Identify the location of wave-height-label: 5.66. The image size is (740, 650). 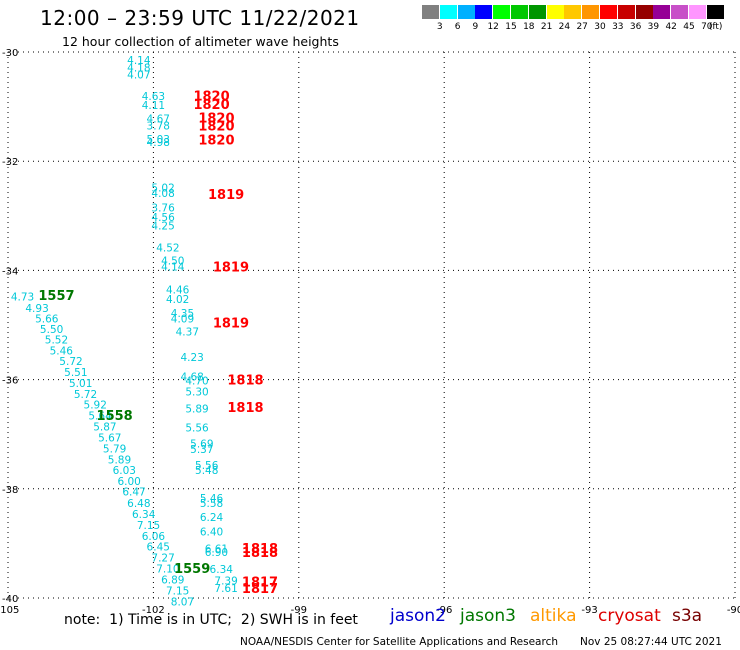
(47, 319).